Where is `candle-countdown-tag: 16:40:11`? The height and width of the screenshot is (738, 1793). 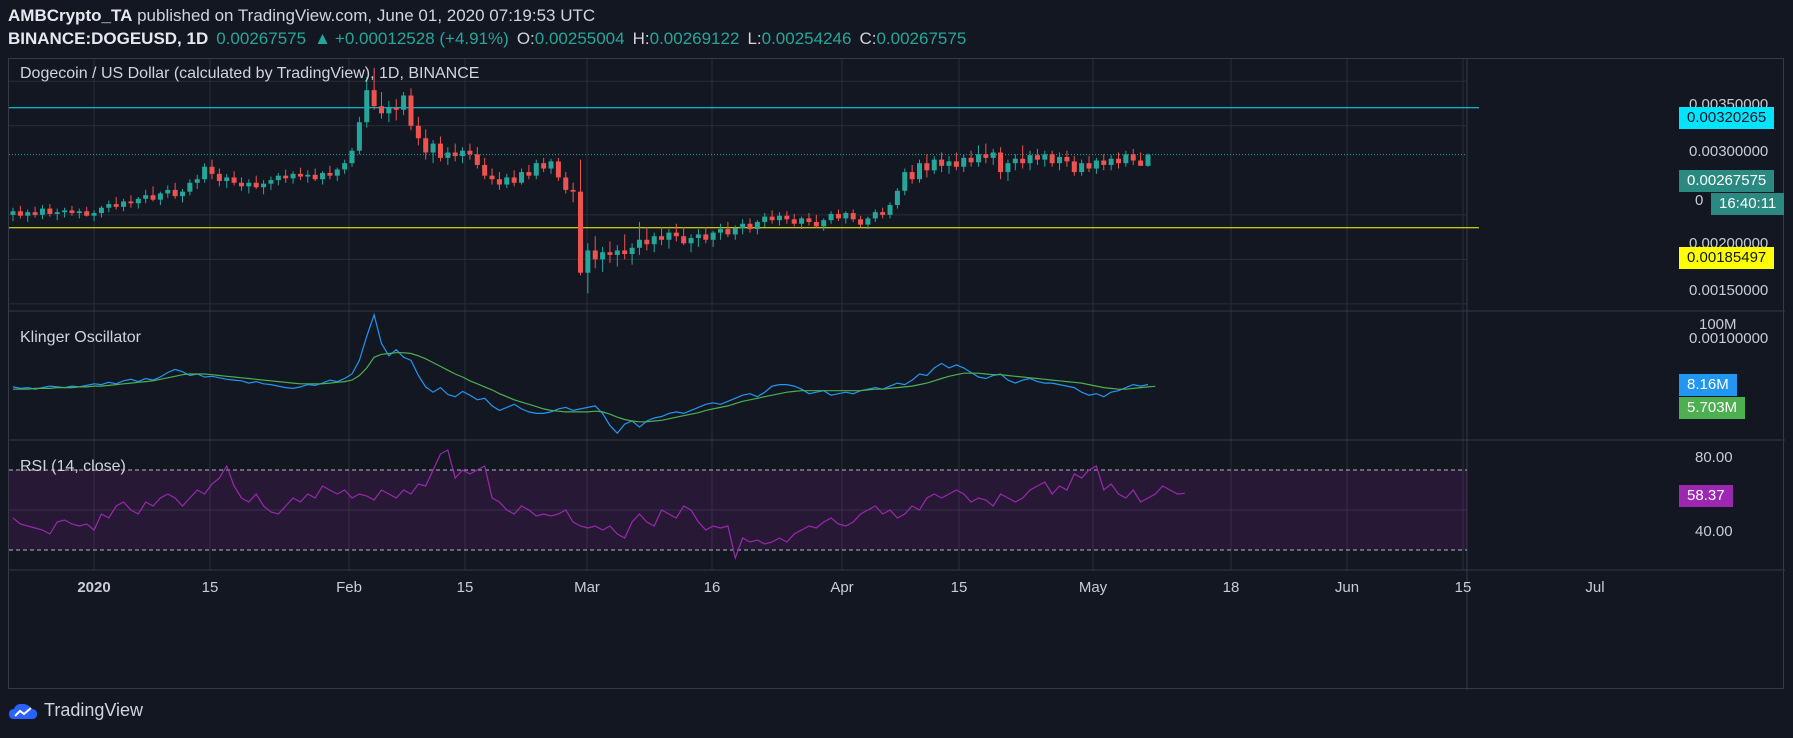
candle-countdown-tag: 16:40:11 is located at coordinates (1748, 204).